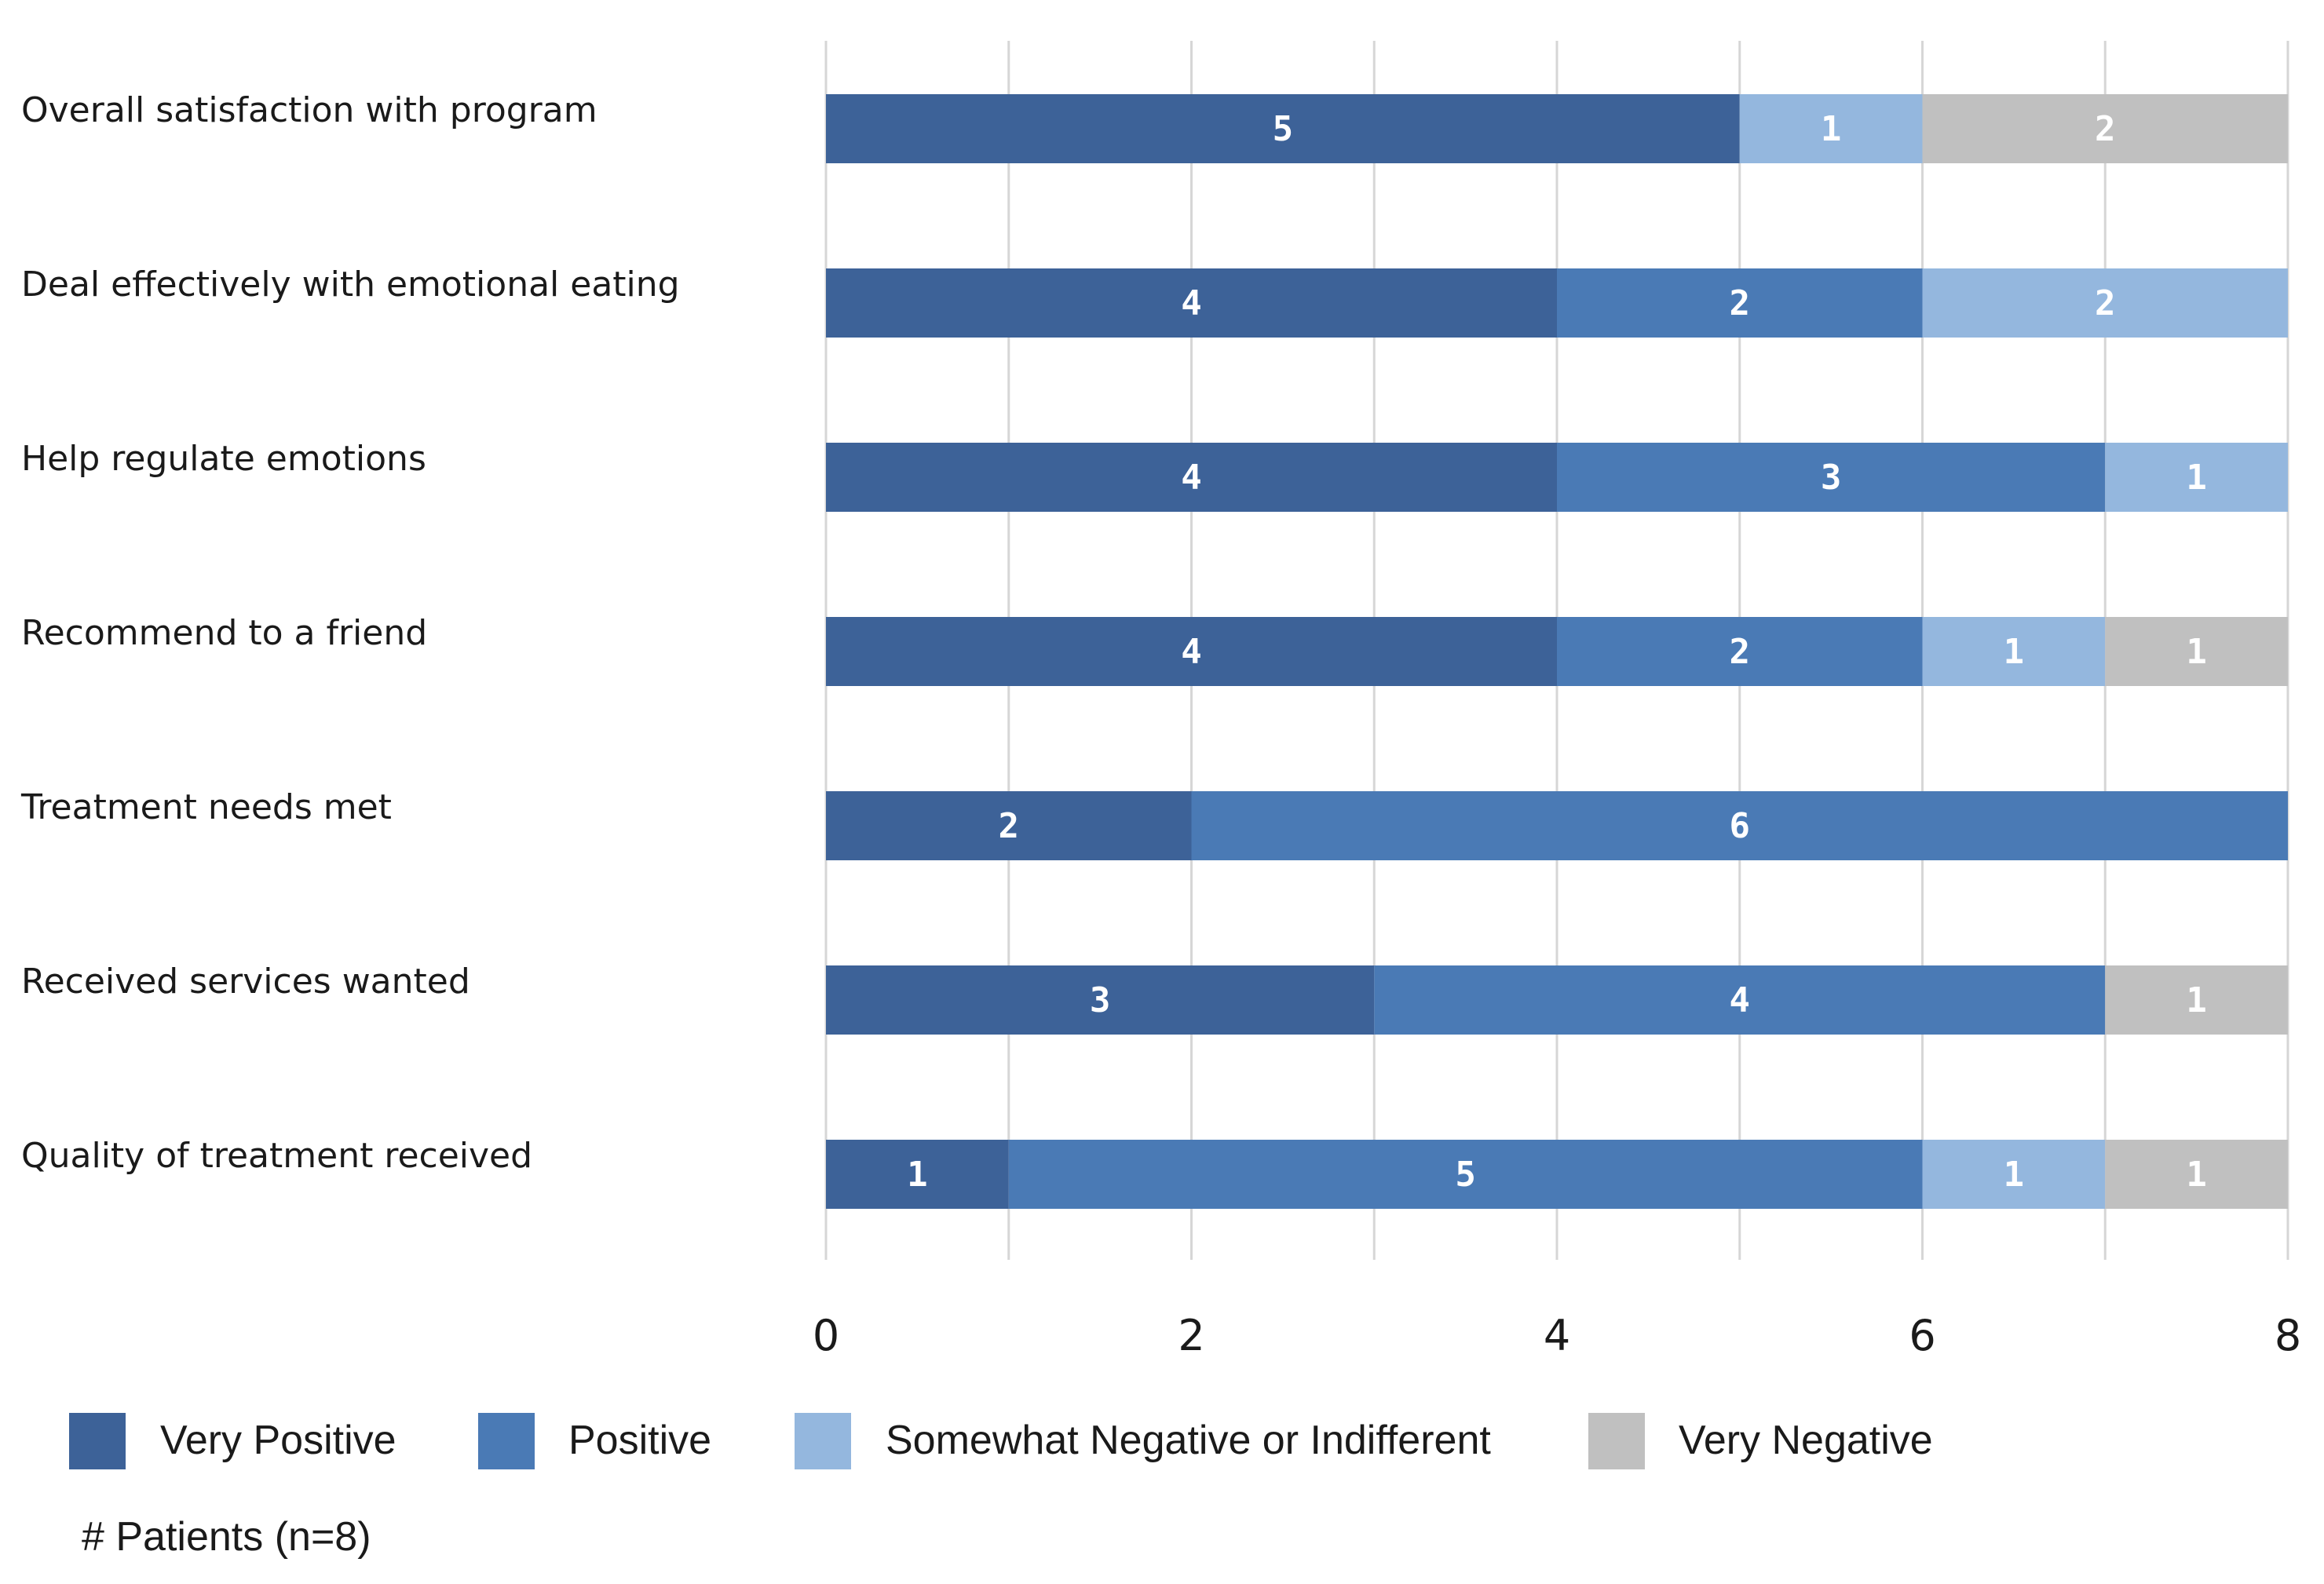  Describe the element at coordinates (206, 807) in the screenshot. I see `category-label: Treatment needs met` at that location.